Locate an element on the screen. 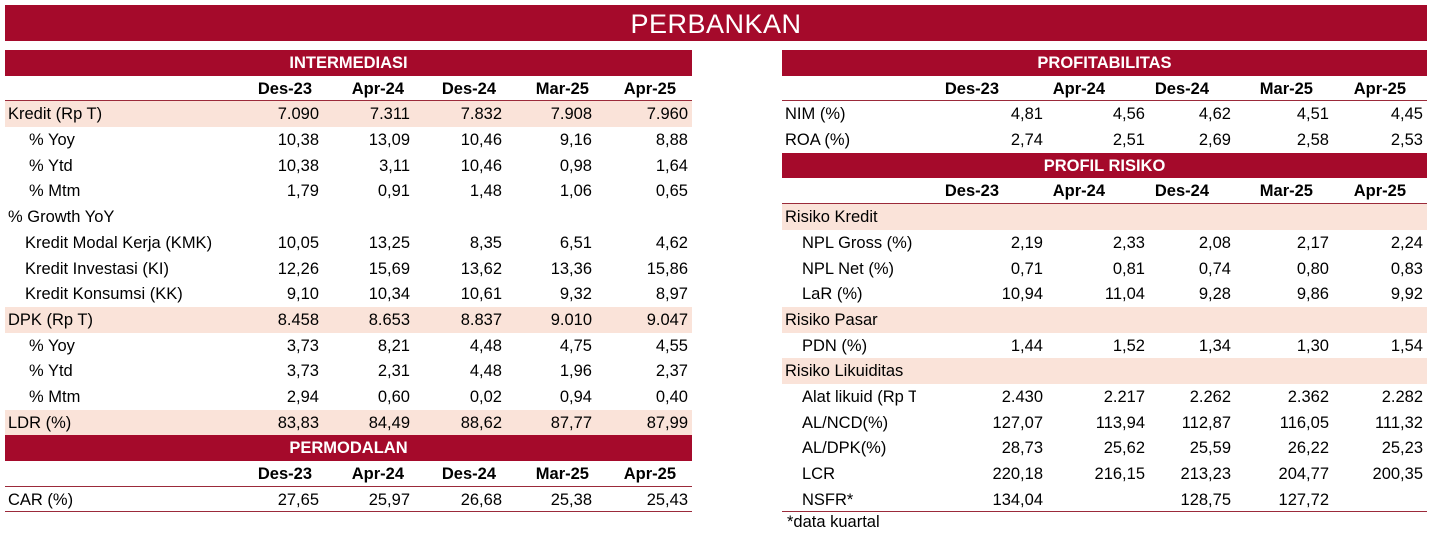 Image resolution: width=1430 pixels, height=540 pixels. group-label: Risiko Likuiditas is located at coordinates (844, 371).